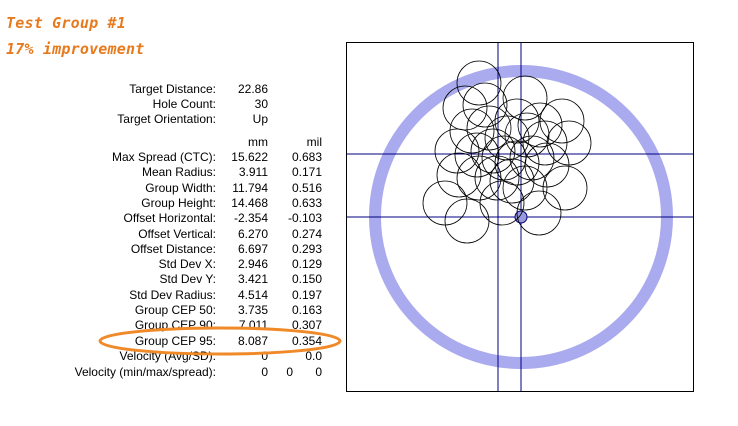  What do you see at coordinates (177, 234) in the screenshot?
I see `stat-label: Offset Vertical:` at bounding box center [177, 234].